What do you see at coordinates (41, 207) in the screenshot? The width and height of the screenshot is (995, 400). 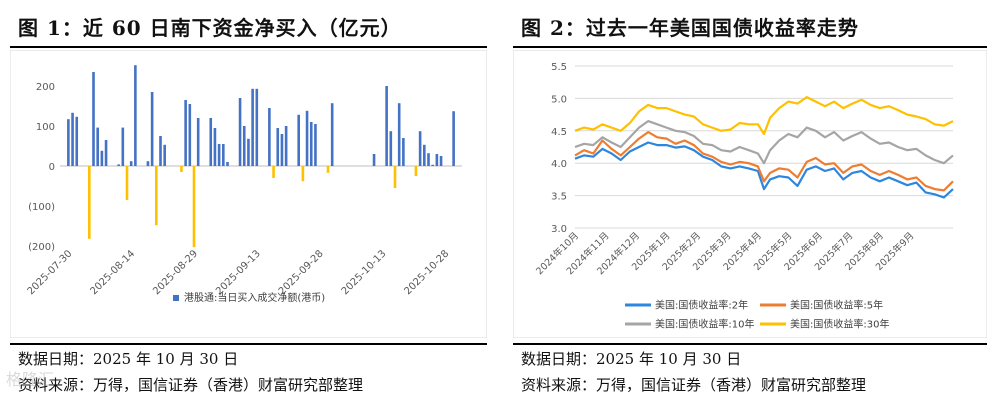 I see `bar-y-tick-label: (100)` at bounding box center [41, 207].